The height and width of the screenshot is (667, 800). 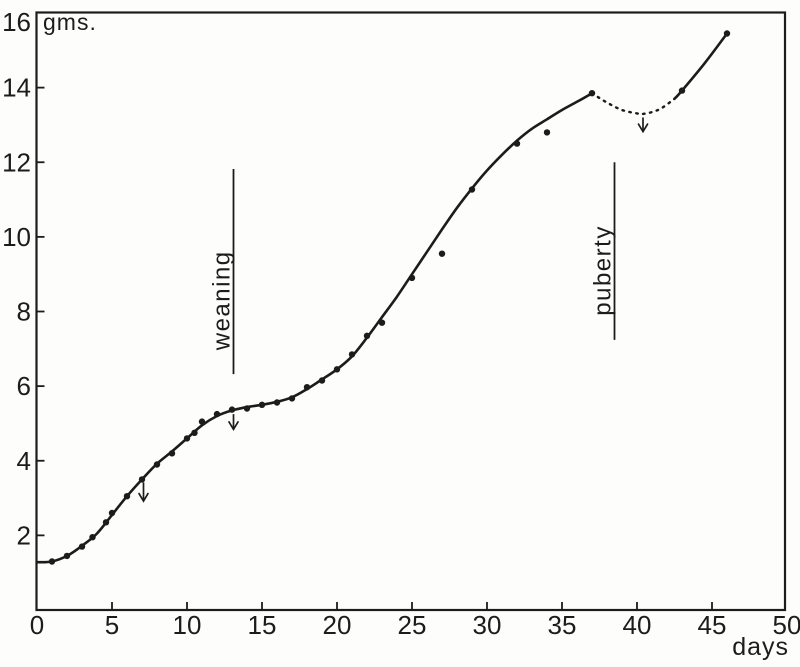 What do you see at coordinates (24, 386) in the screenshot?
I see `y-tick-label: 6` at bounding box center [24, 386].